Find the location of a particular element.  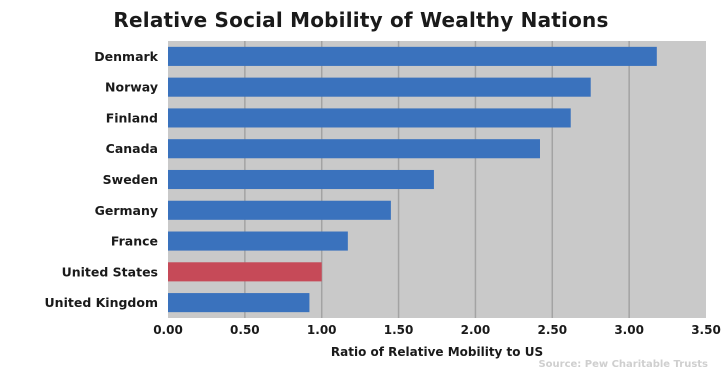

category-label: United States is located at coordinates (110, 271).